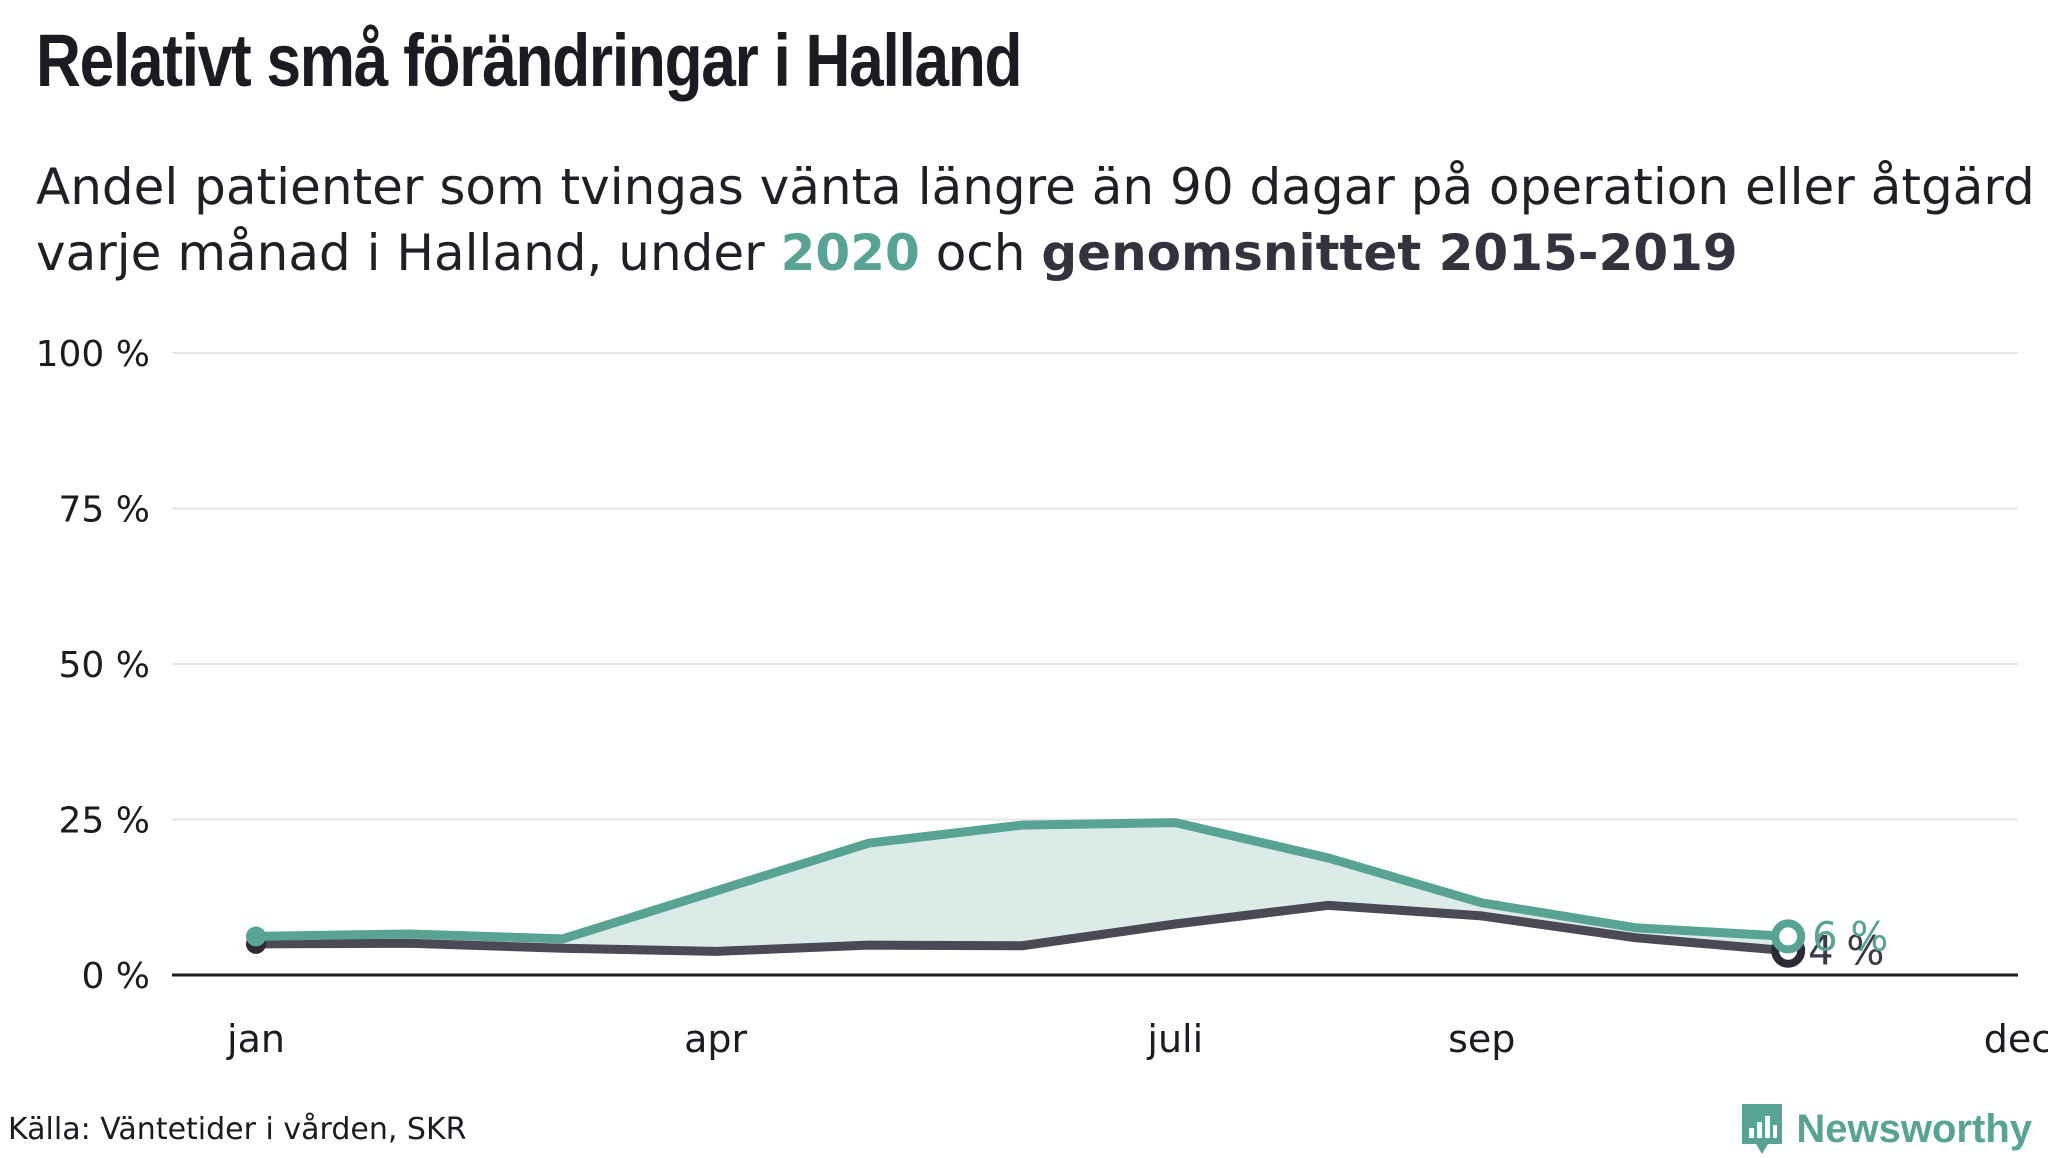 This screenshot has height=1158, width=2048. What do you see at coordinates (1481, 1039) in the screenshot?
I see `x-tick-label: sep` at bounding box center [1481, 1039].